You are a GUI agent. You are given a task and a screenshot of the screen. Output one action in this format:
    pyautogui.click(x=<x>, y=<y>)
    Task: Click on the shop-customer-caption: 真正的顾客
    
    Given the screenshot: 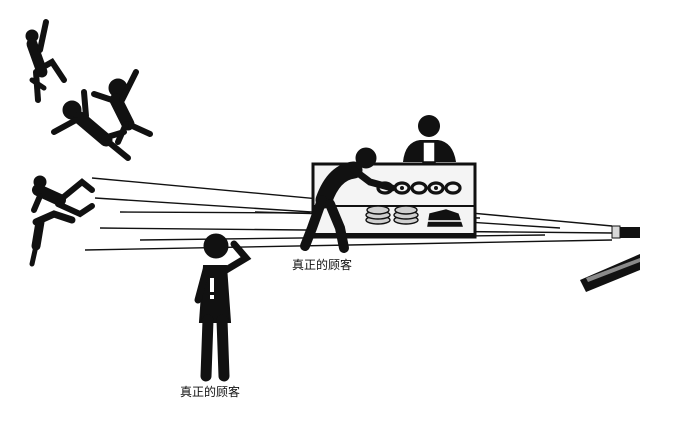 What is the action you would take?
    pyautogui.click(x=322, y=265)
    